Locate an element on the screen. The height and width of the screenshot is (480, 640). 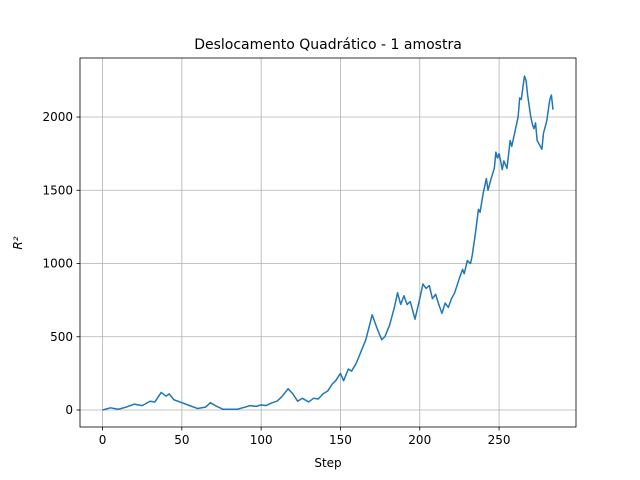
y-tick-label: 0 is located at coordinates (69, 410).